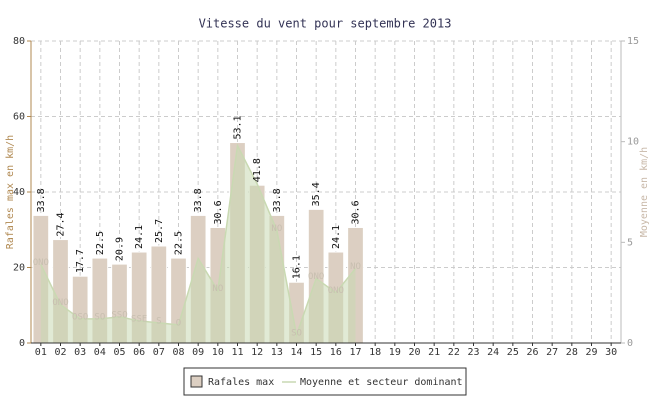  I want to click on x-tick-label: 01, so click(41, 352).